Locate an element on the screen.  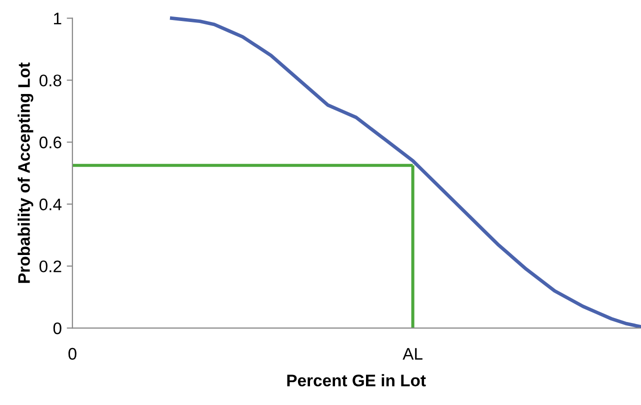
y-tick-label: 0.8 is located at coordinates (51, 80).